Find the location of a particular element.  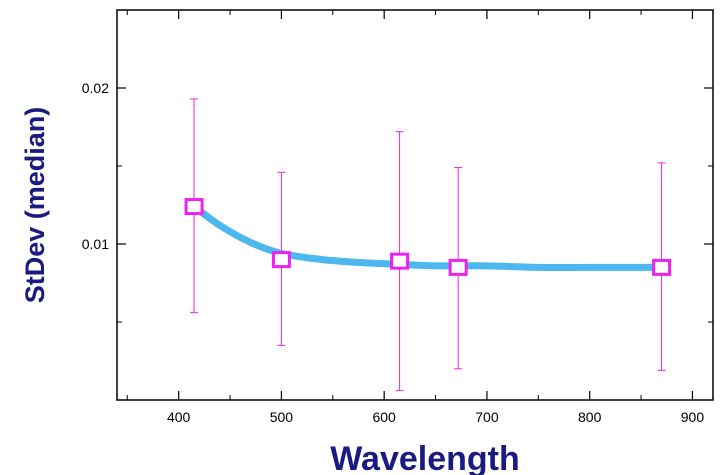

x-tick-label: 600 is located at coordinates (384, 417).